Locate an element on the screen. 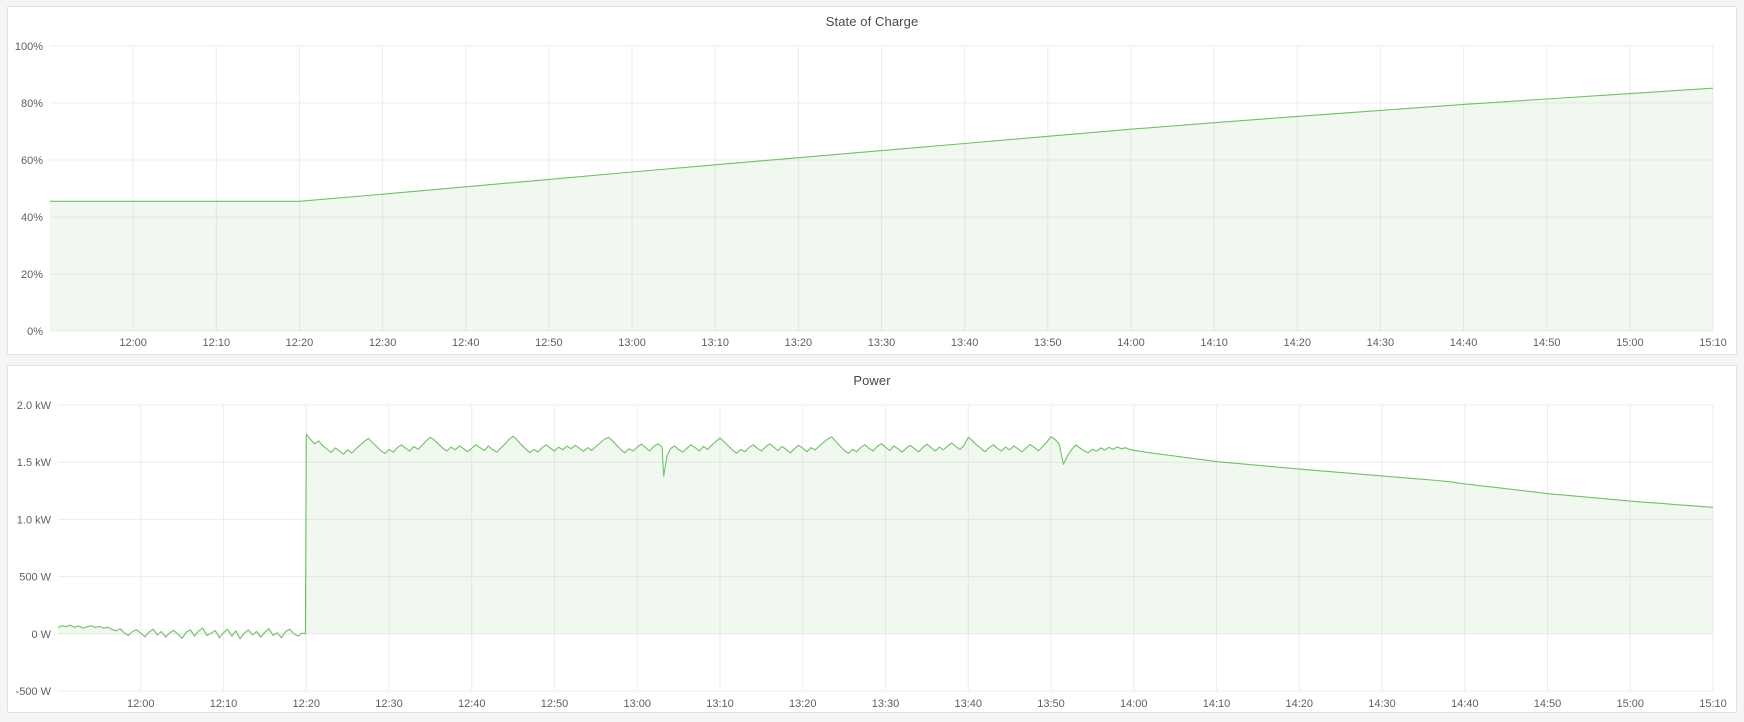  panel-title: Power is located at coordinates (872, 380).